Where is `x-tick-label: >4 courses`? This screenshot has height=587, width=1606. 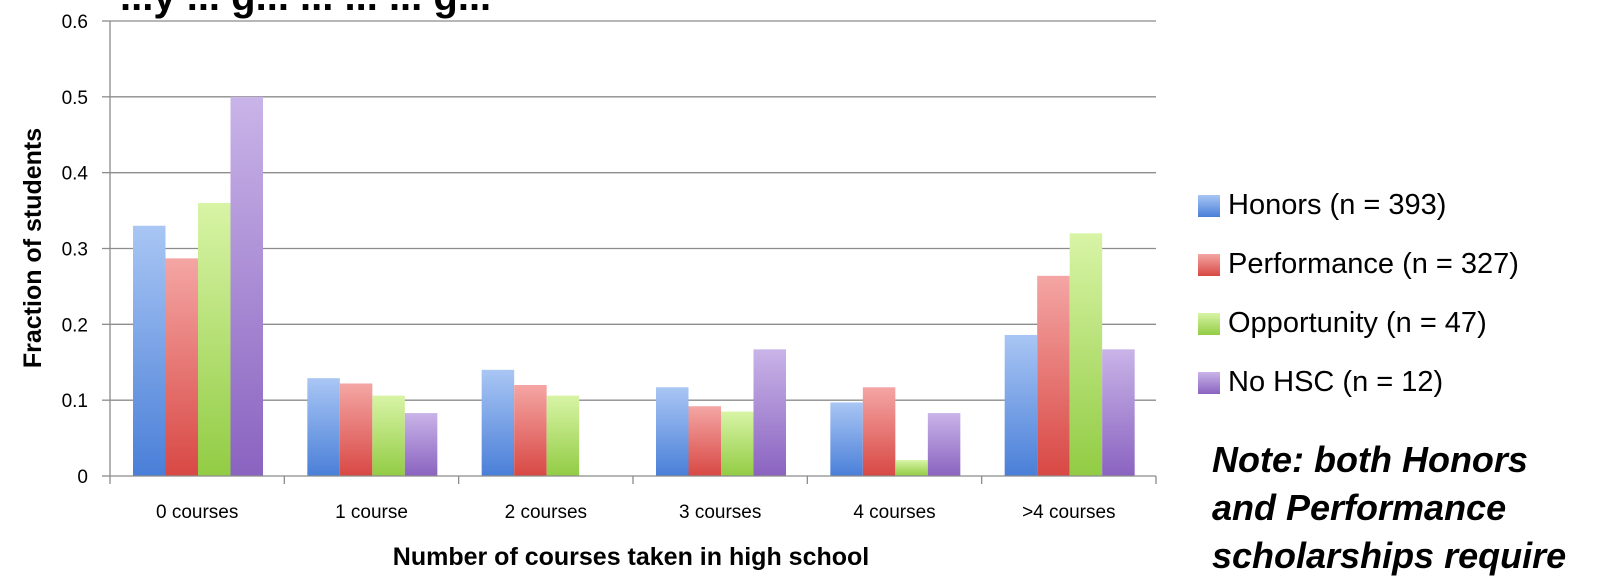 x-tick-label: >4 courses is located at coordinates (1068, 512).